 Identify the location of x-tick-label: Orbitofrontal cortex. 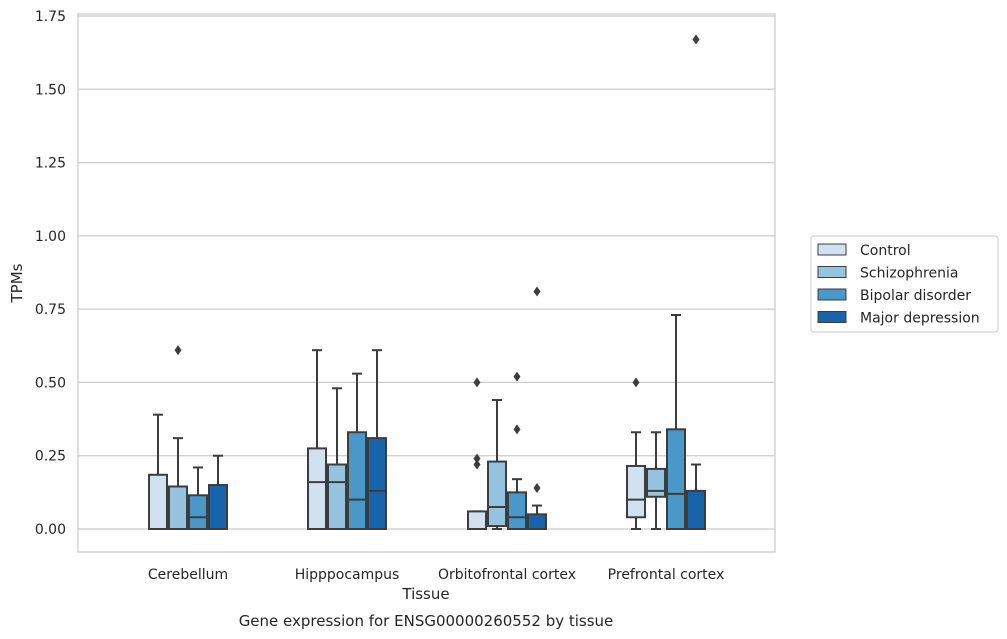
(507, 575).